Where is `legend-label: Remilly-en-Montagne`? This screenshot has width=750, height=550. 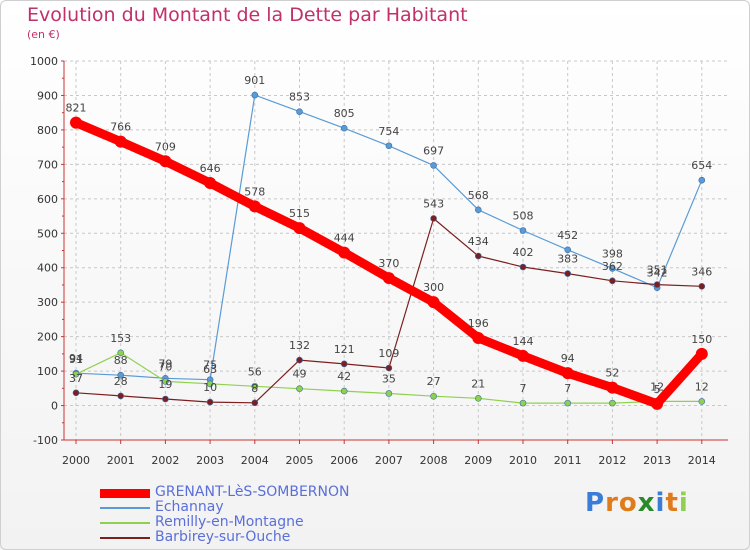 legend-label: Remilly-en-Montagne is located at coordinates (229, 522).